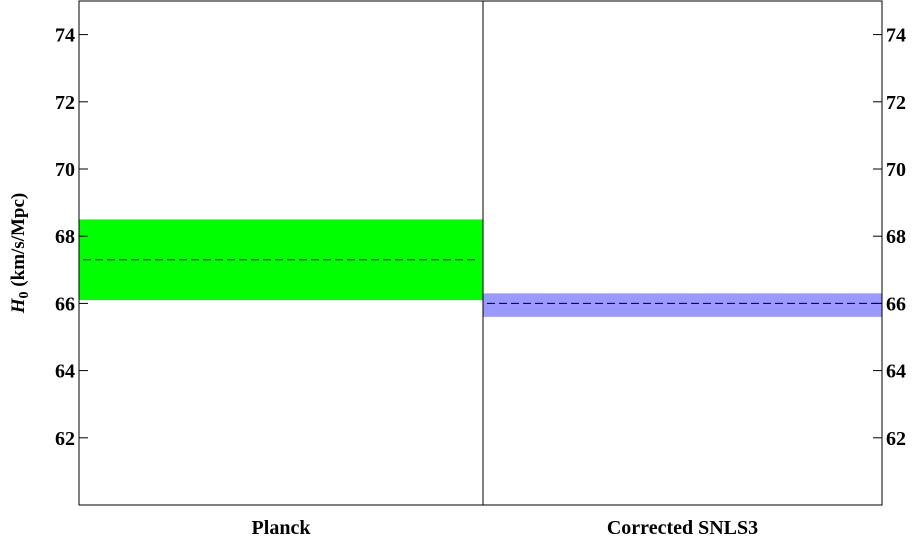 The image size is (917, 544). What do you see at coordinates (682, 528) in the screenshot?
I see `category-label-corrected-snls3: Corrected SNLS3` at bounding box center [682, 528].